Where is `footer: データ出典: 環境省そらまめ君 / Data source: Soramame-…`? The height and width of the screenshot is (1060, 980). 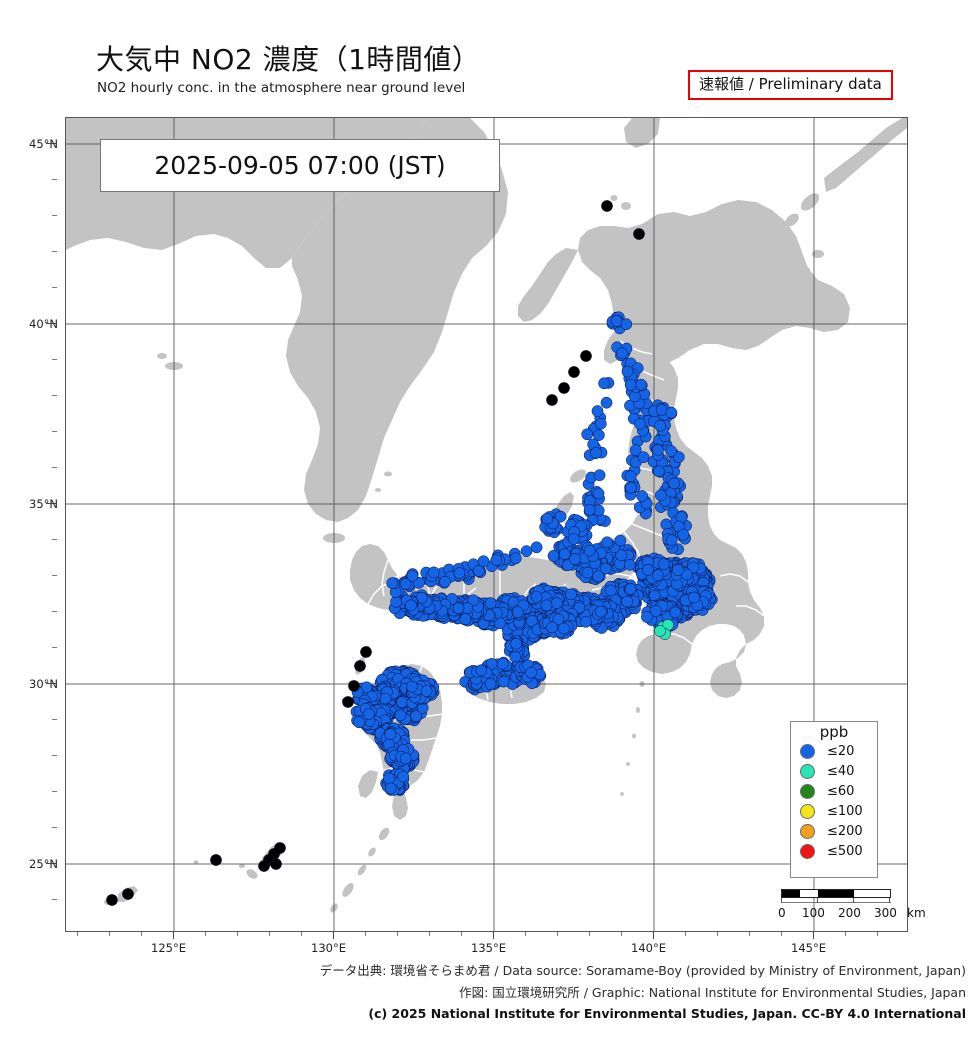
footer: データ出典: 環境省そらまめ君 / Data source: Soramame-… is located at coordinates (490, 992).